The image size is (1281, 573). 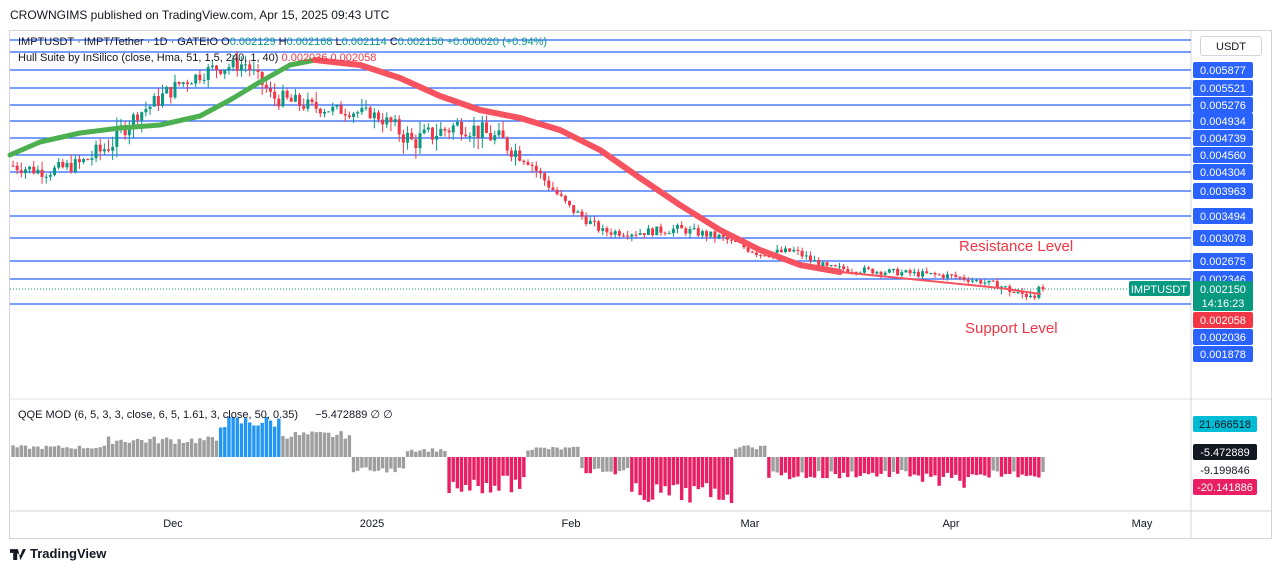 I want to click on low-value: 0.002114, so click(x=364, y=42).